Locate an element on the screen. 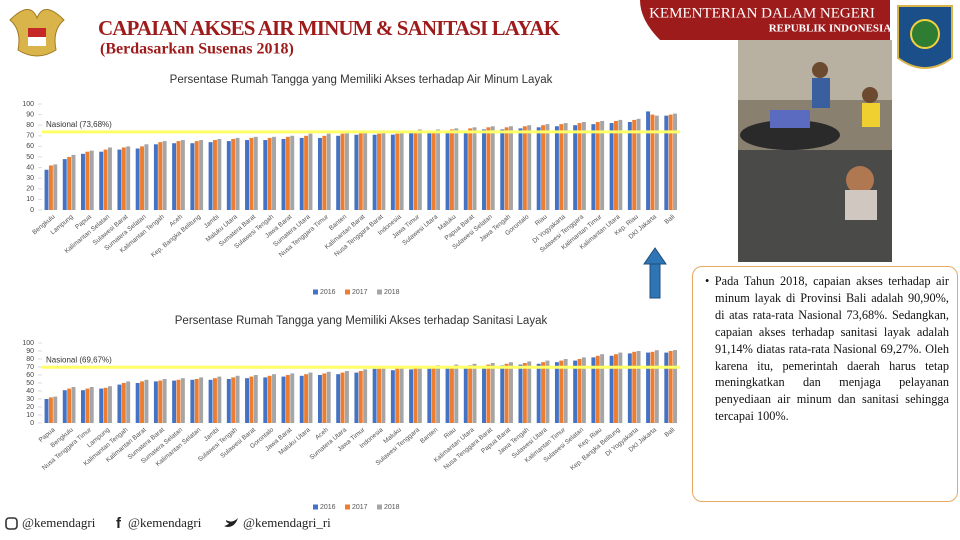 Image resolution: width=960 pixels, height=540 pixels. instagram-icon is located at coordinates (11, 523).